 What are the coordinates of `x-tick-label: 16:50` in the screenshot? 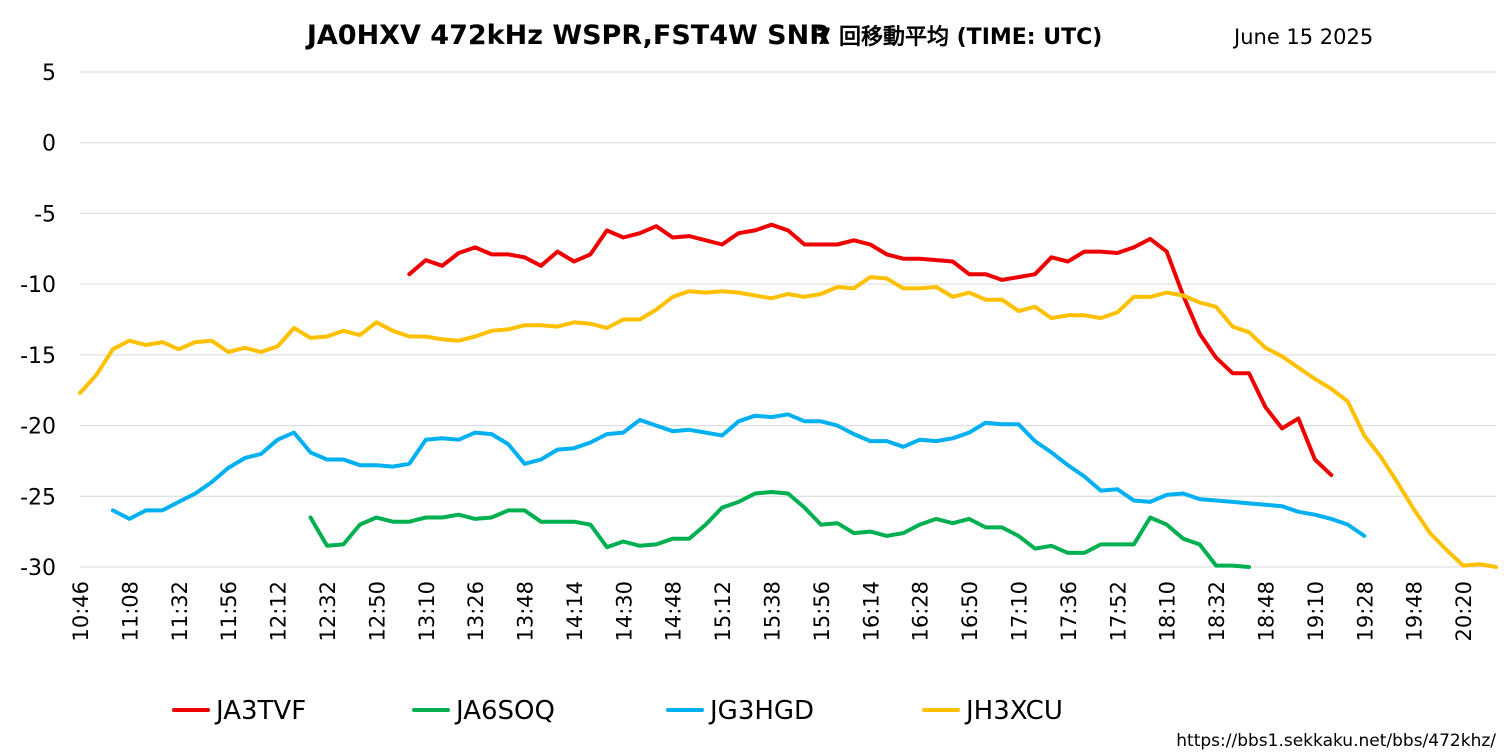 It's located at (970, 611).